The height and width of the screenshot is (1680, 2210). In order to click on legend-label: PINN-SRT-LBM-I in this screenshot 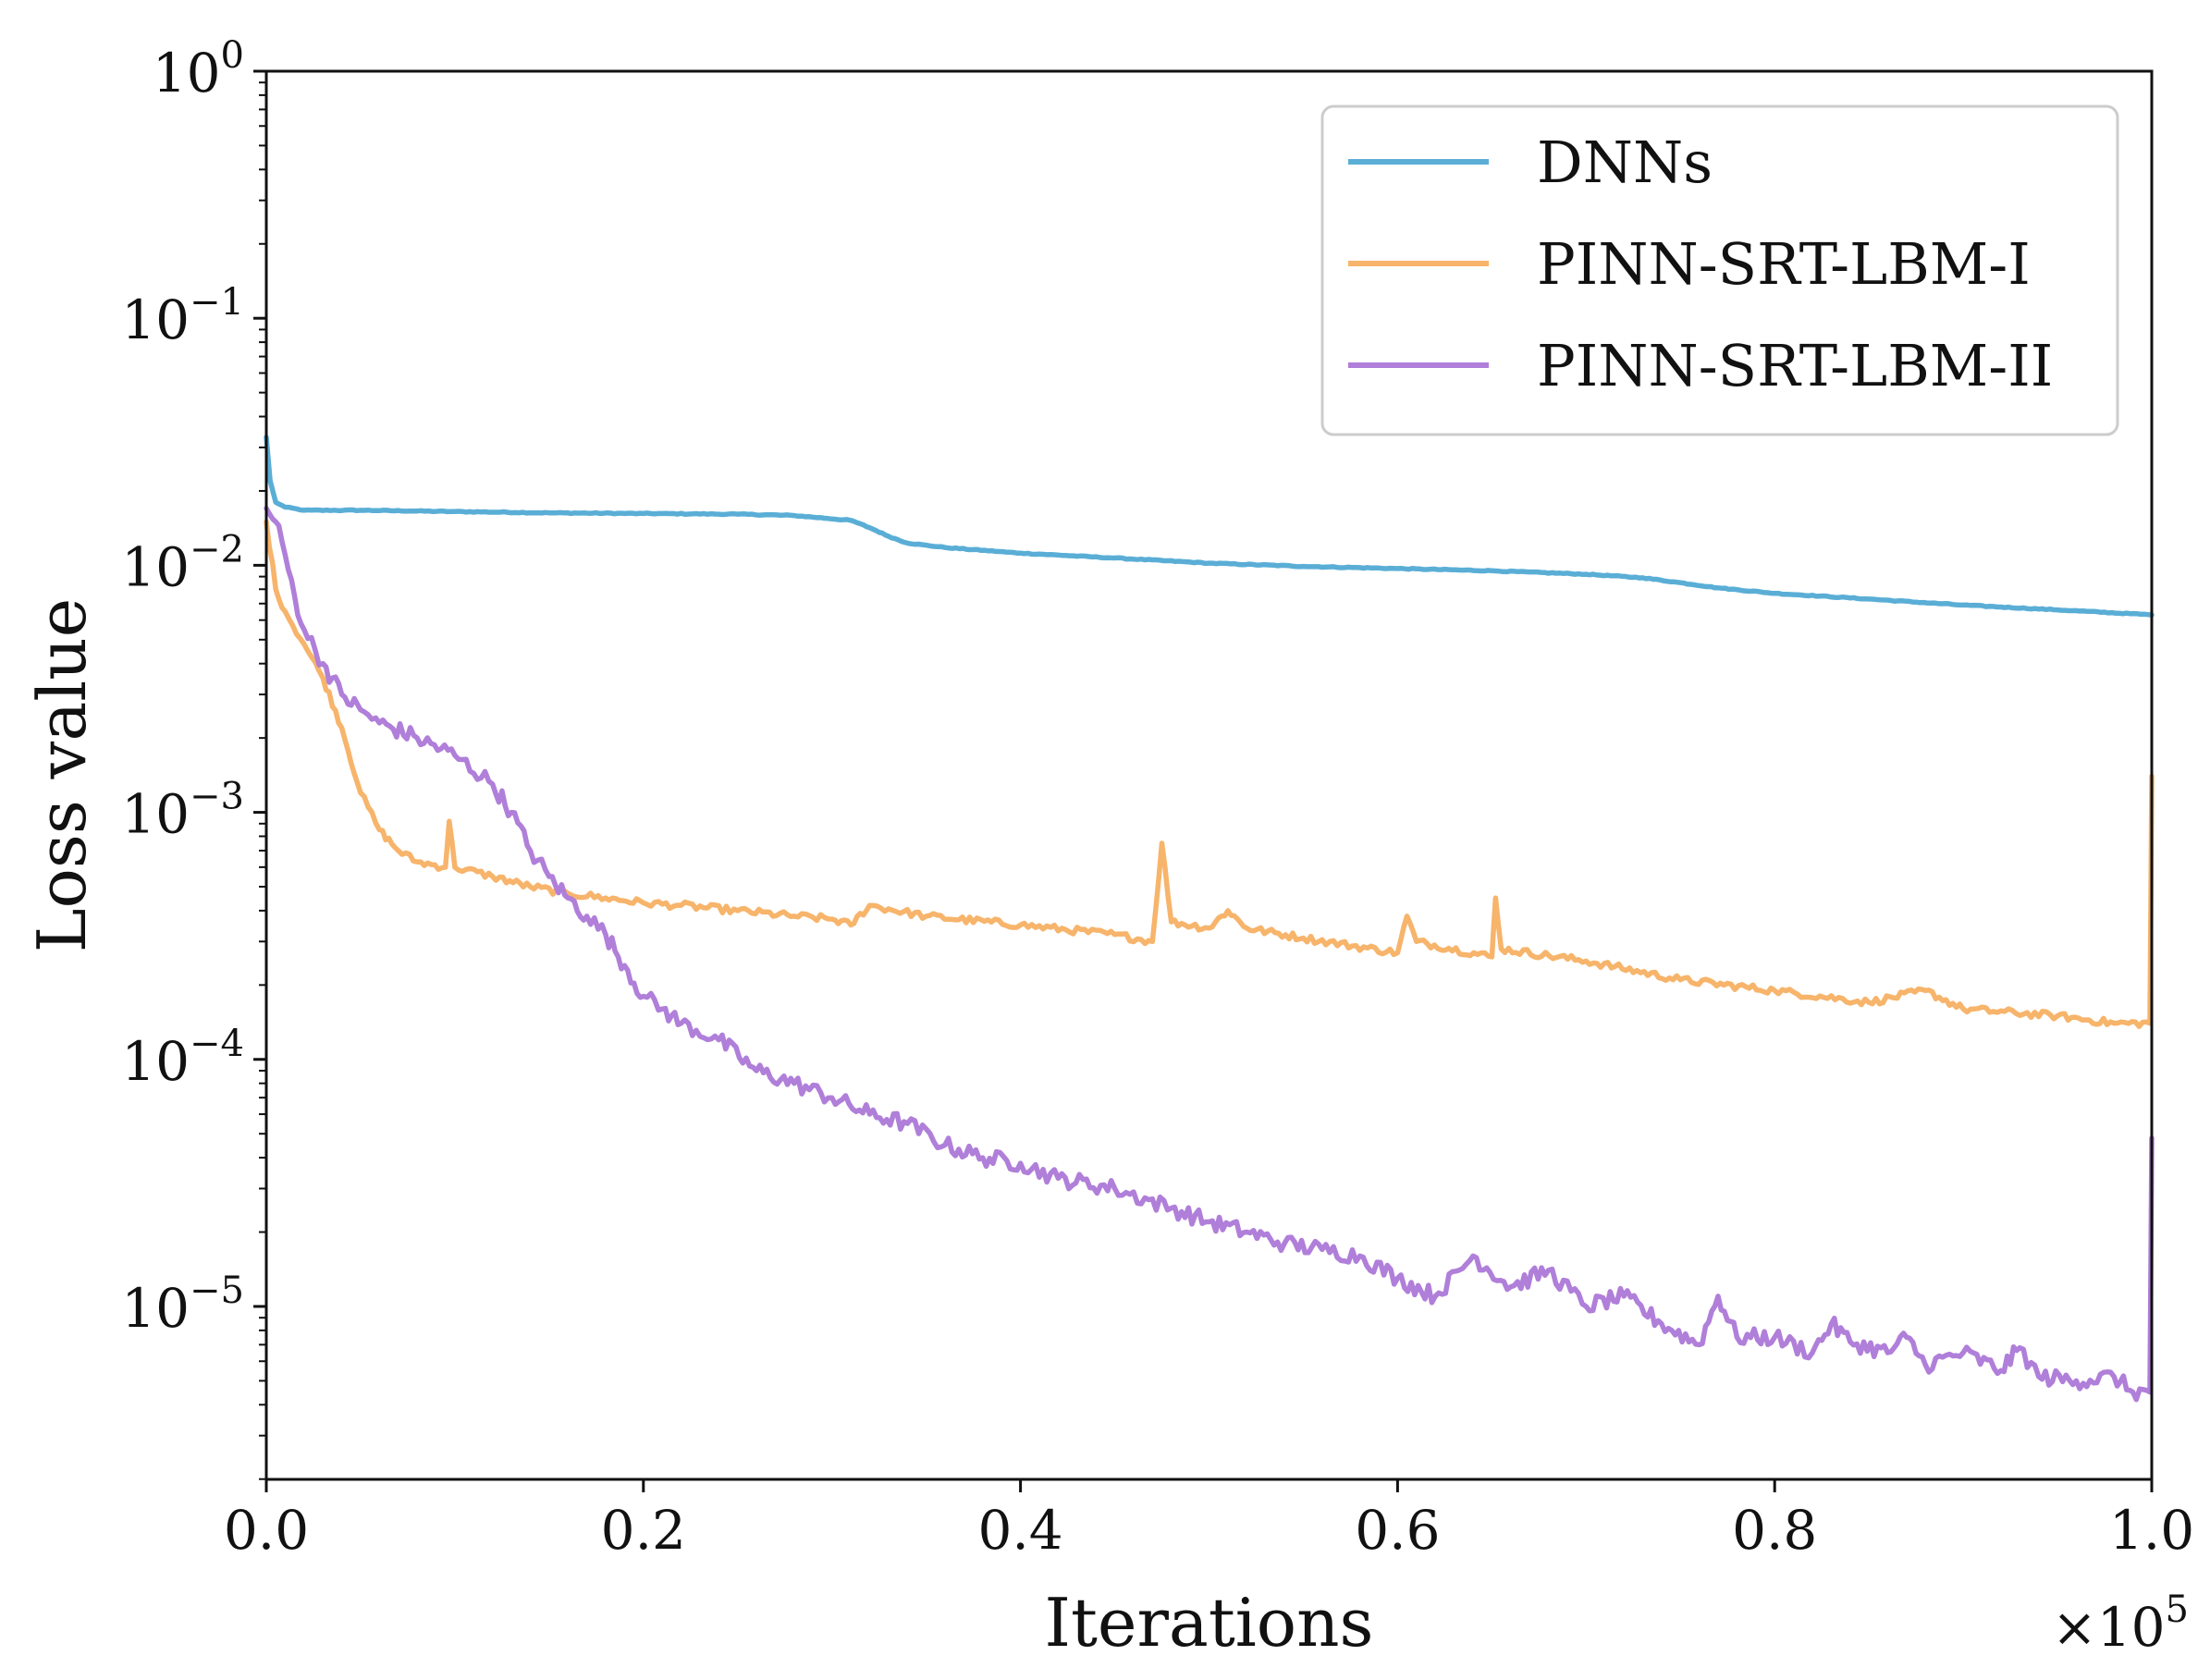, I will do `click(1784, 264)`.